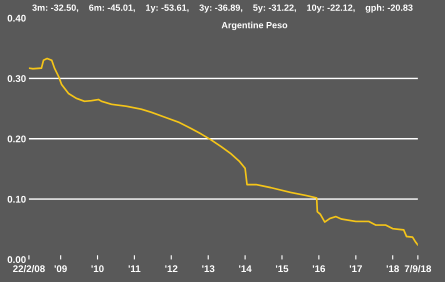 This screenshot has width=445, height=282. I want to click on x-tick-label: '10, so click(97, 268).